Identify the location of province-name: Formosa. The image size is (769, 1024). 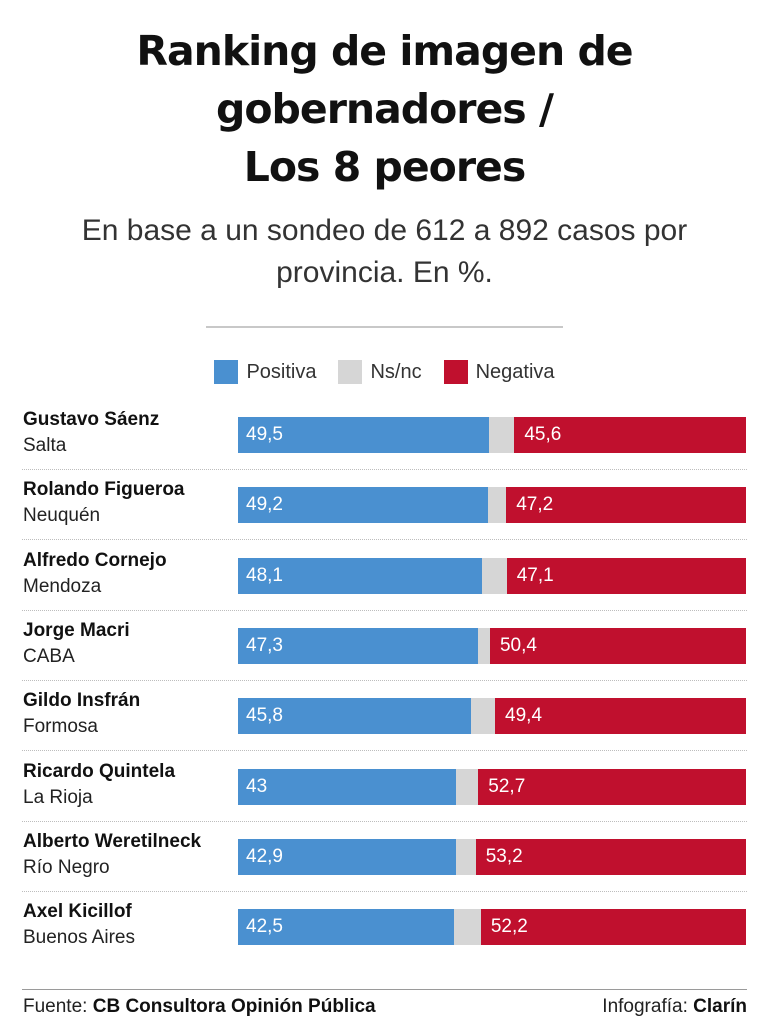
(60, 727).